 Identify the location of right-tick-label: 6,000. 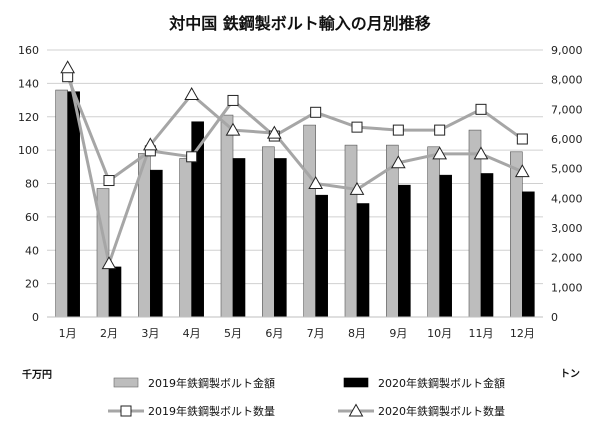
(567, 139).